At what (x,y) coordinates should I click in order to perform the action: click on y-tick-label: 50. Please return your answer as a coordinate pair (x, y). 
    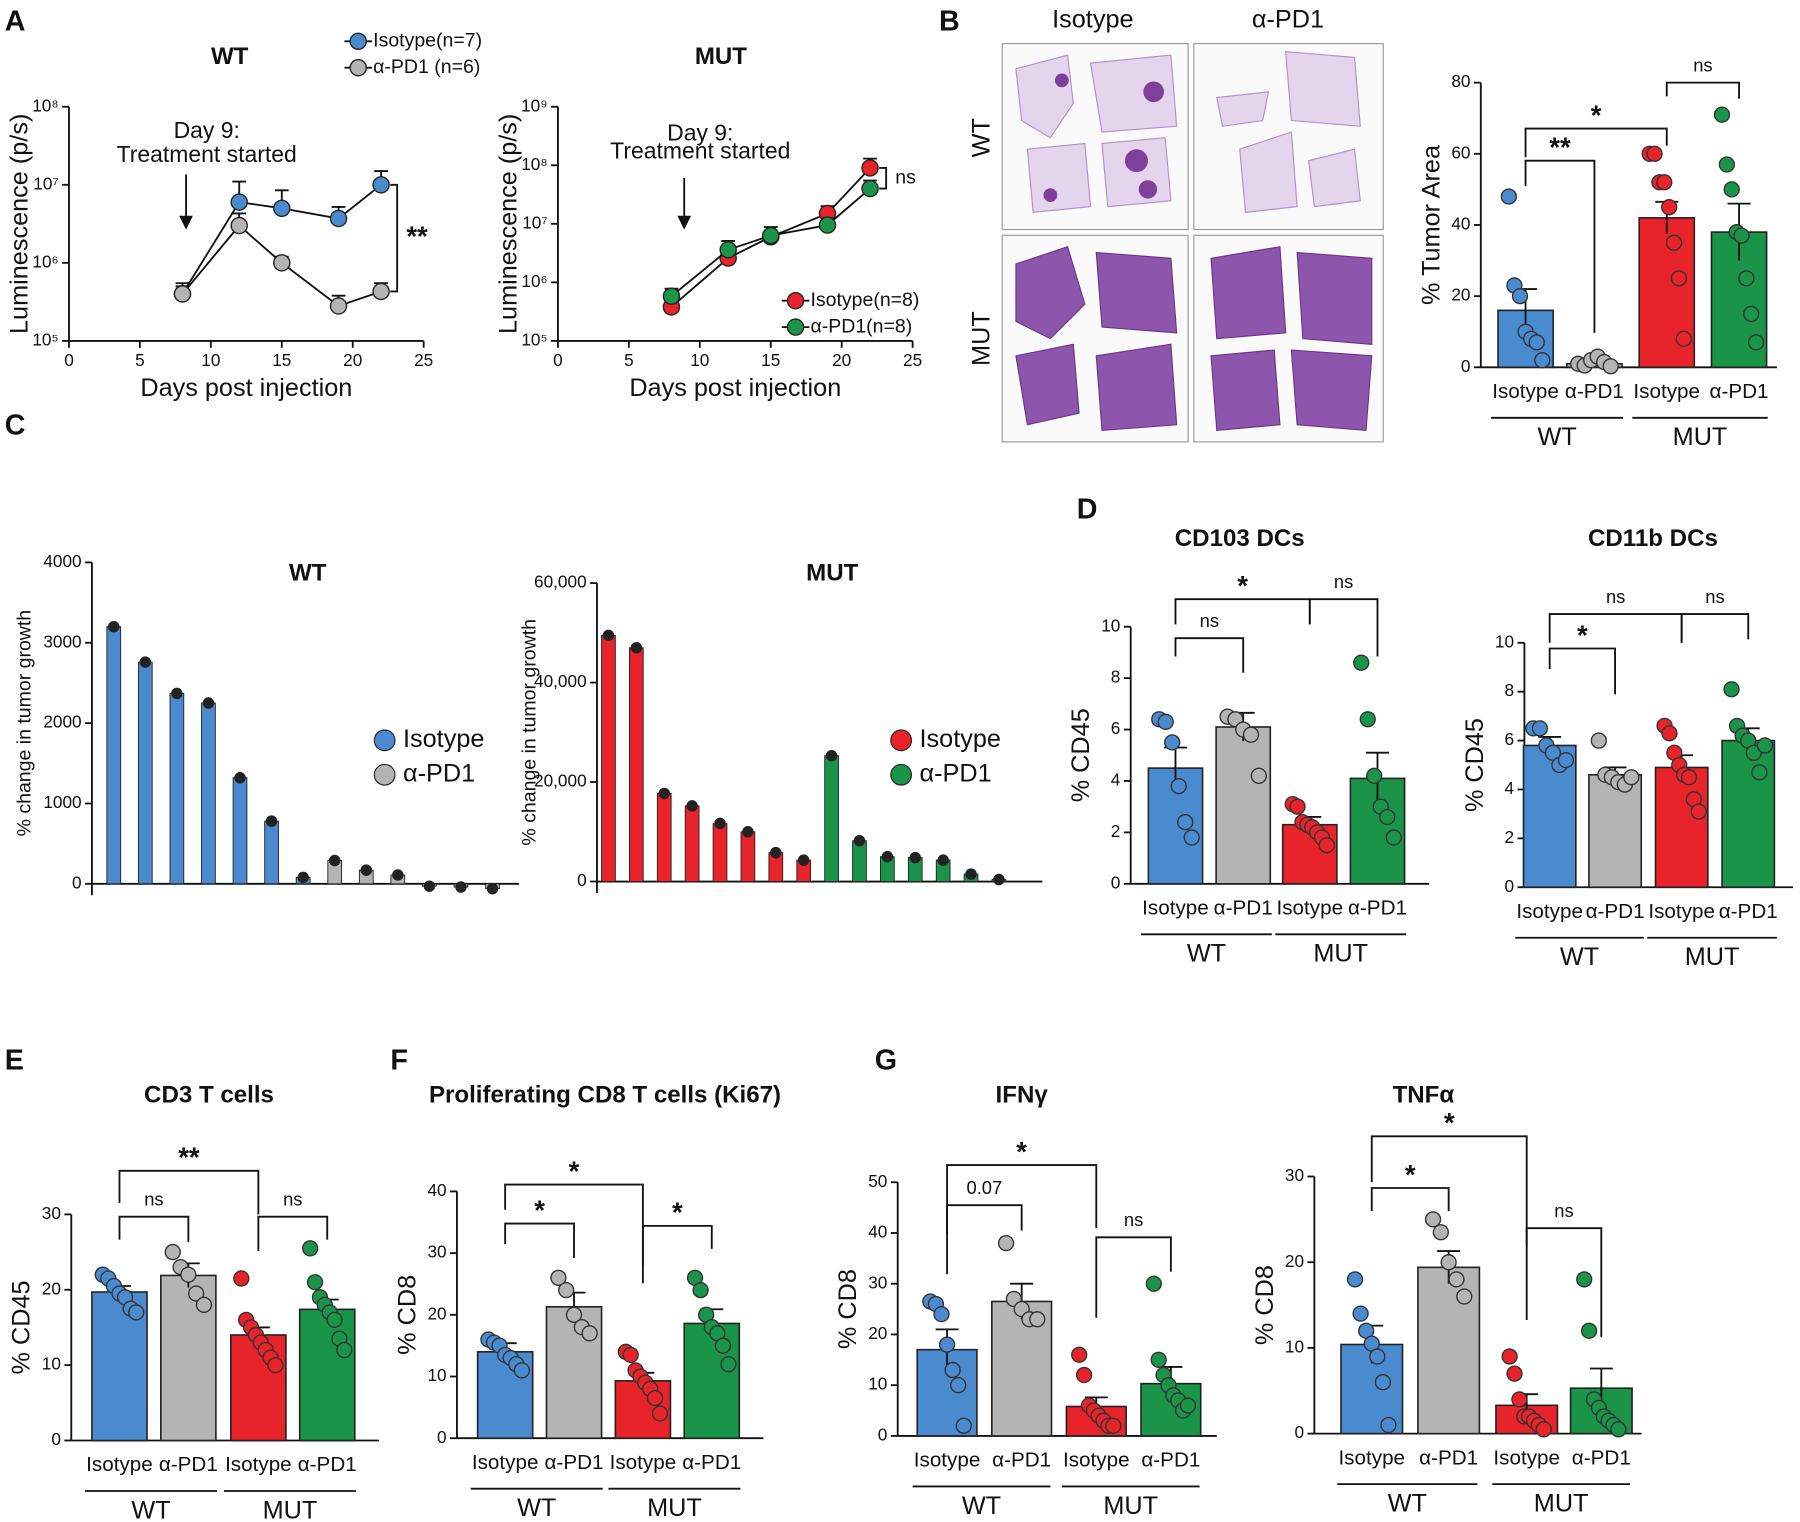
    Looking at the image, I should click on (877, 1181).